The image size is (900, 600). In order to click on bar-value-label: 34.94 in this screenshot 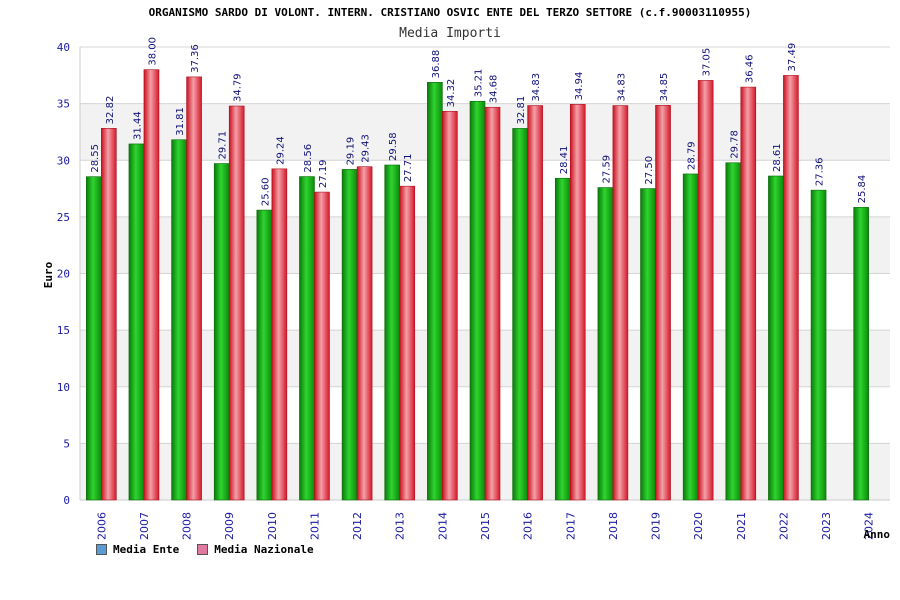, I will do `click(579, 86)`.